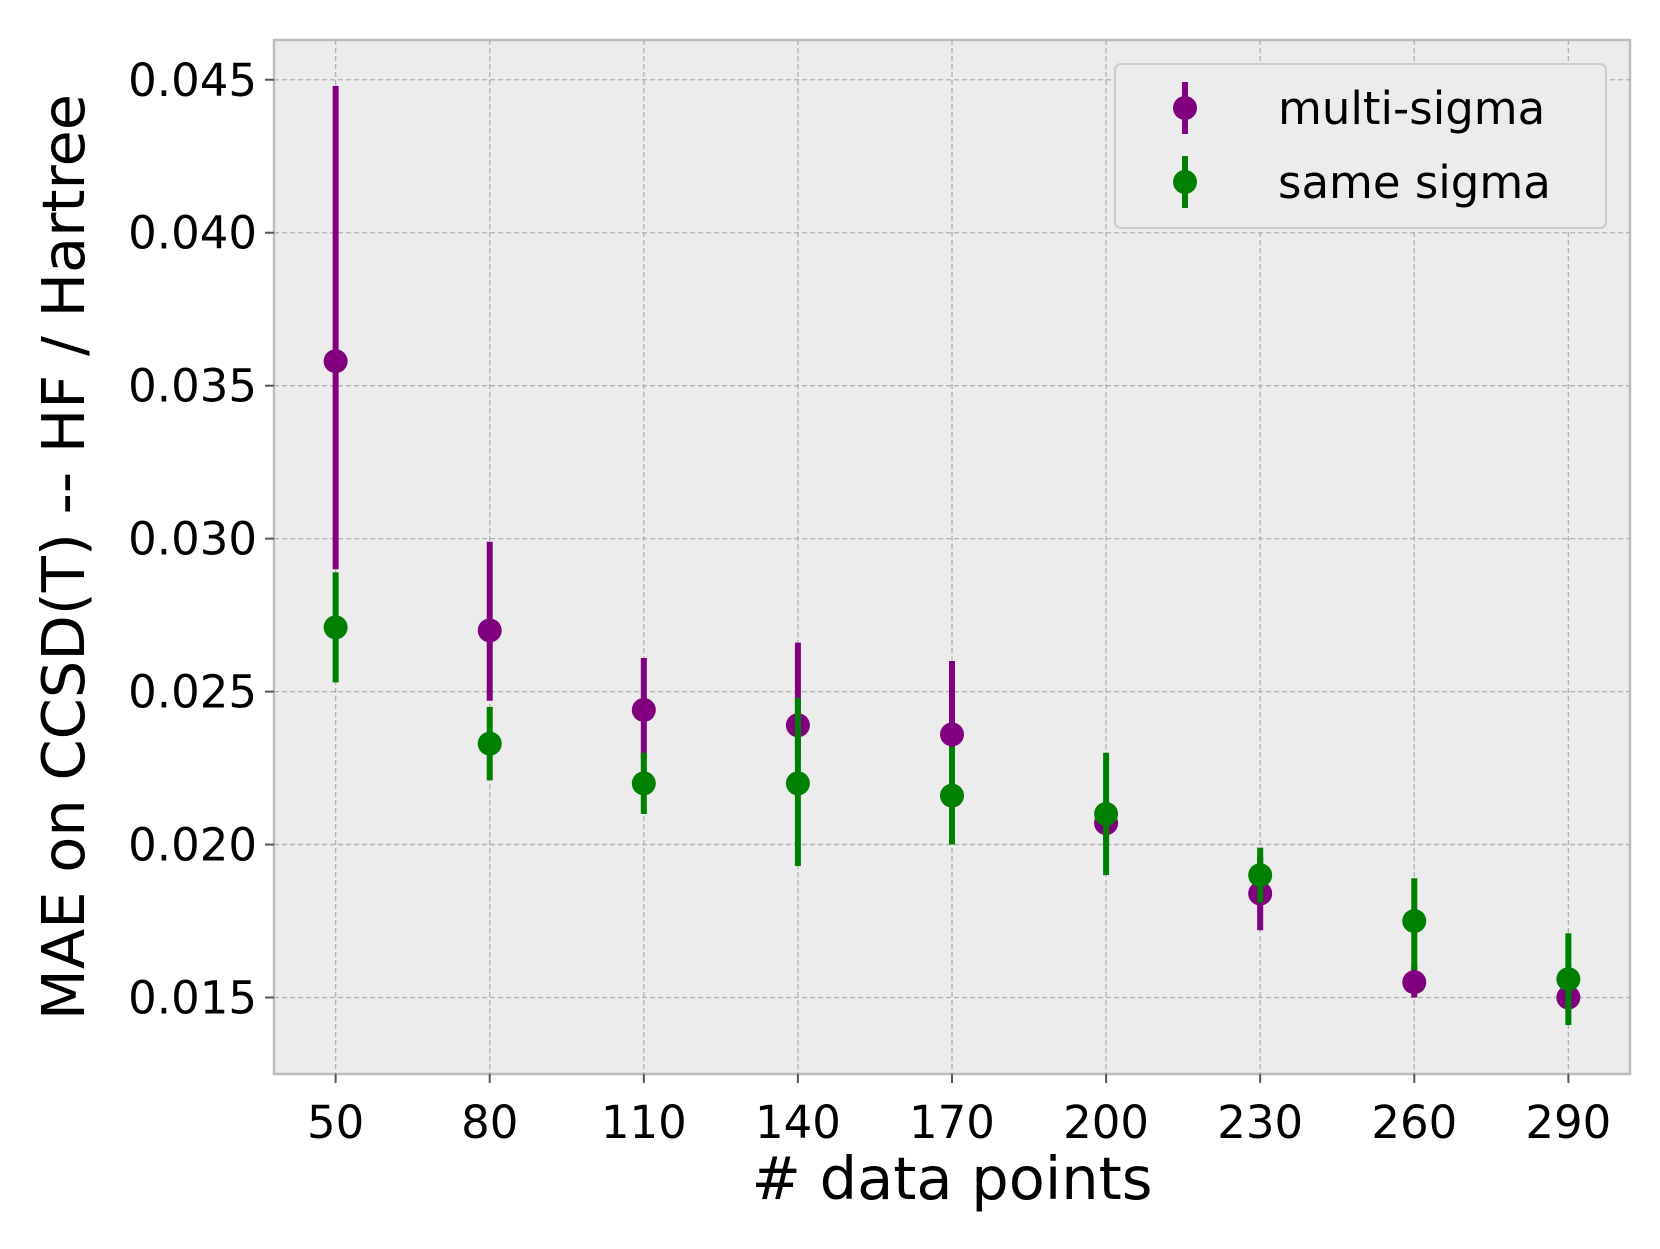 The height and width of the screenshot is (1249, 1660). What do you see at coordinates (1106, 1122) in the screenshot?
I see `x-tick-label: 200` at bounding box center [1106, 1122].